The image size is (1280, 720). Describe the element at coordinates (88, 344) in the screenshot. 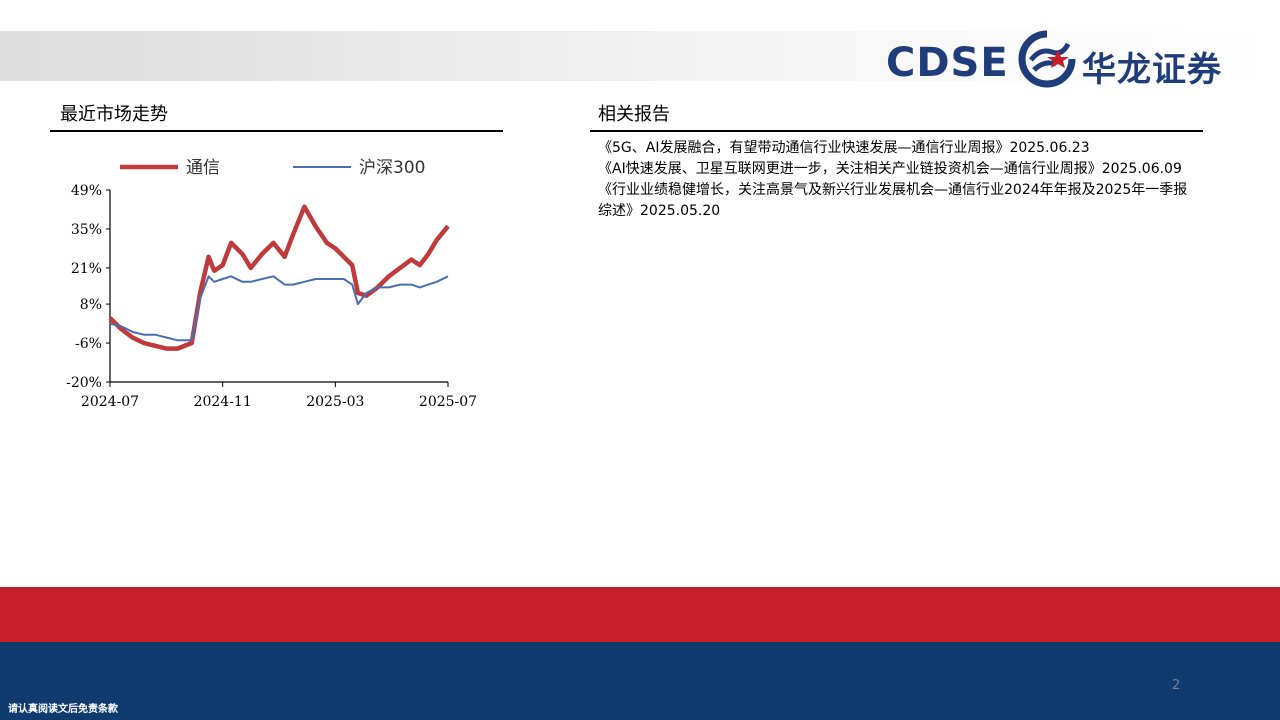

I see `y-tick-label: -6%` at that location.